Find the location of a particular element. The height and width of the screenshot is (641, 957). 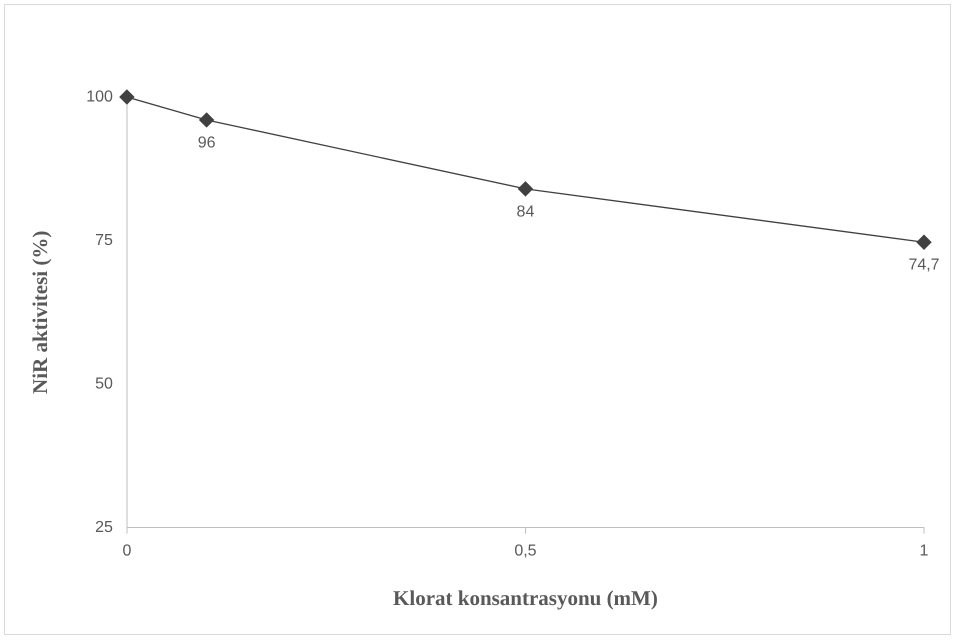

y-tick-label: 50 is located at coordinates (104, 383).